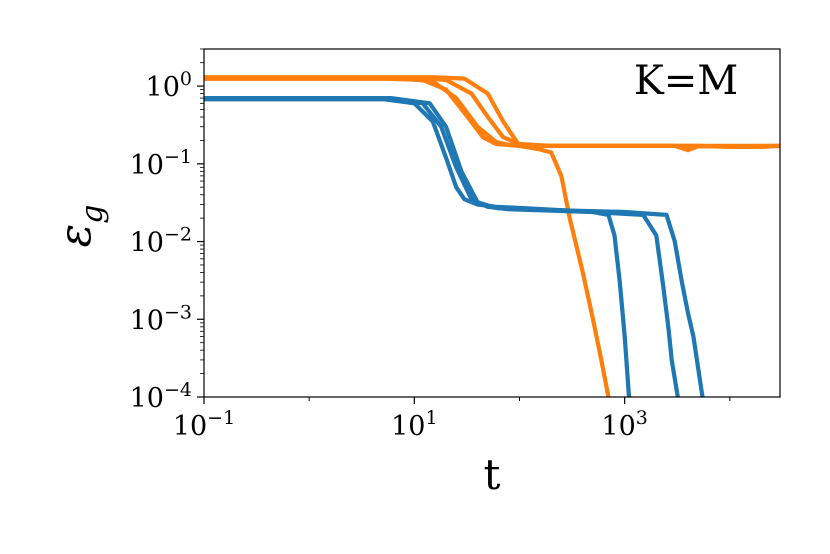 The width and height of the screenshot is (830, 554). I want to click on svg-text: εg, so click(80, 226).